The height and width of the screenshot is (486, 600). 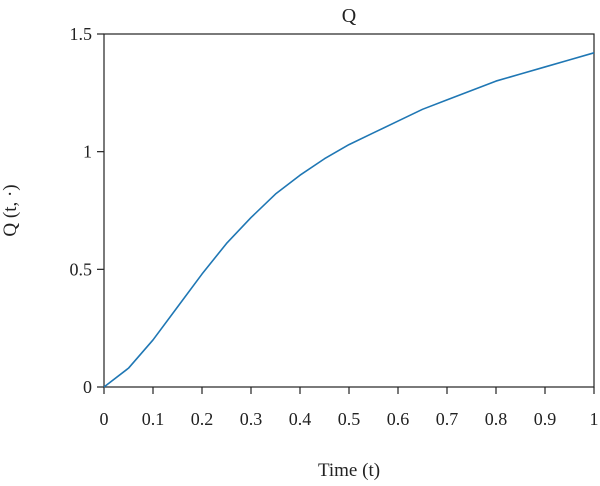 What do you see at coordinates (545, 419) in the screenshot?
I see `x-tick-label: 0.9` at bounding box center [545, 419].